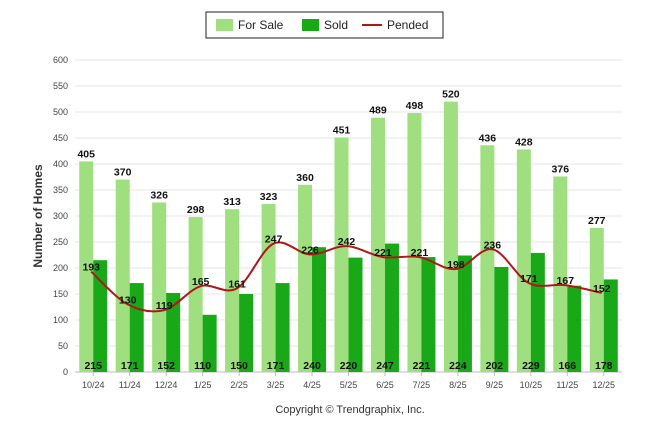  I want to click on y-axis-title: Number of Homes, so click(38, 216).